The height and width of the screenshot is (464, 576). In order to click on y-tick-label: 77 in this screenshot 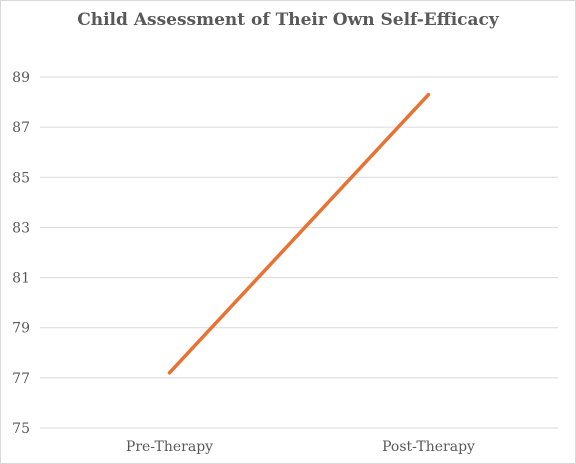, I will do `click(21, 379)`.